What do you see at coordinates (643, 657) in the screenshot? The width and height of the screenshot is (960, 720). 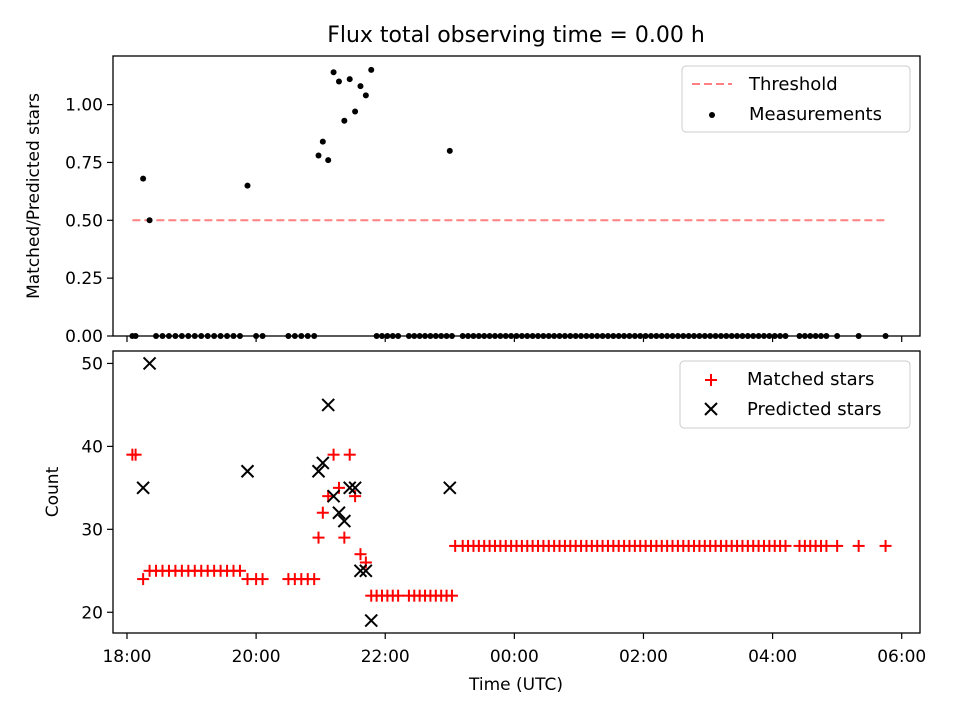 I see `x-tick-label: 02:00` at bounding box center [643, 657].